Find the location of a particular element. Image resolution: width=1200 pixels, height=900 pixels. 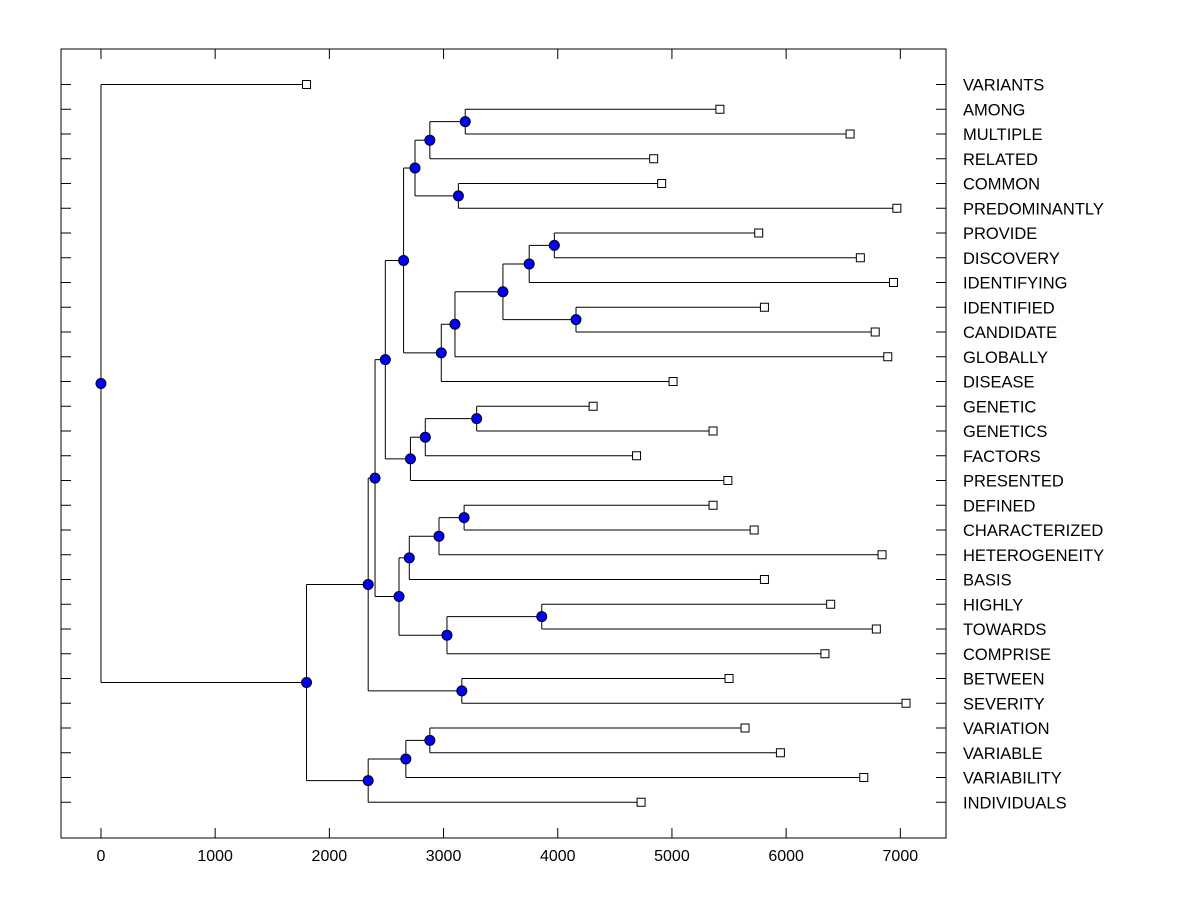

leaf-label: BASIS is located at coordinates (987, 581).